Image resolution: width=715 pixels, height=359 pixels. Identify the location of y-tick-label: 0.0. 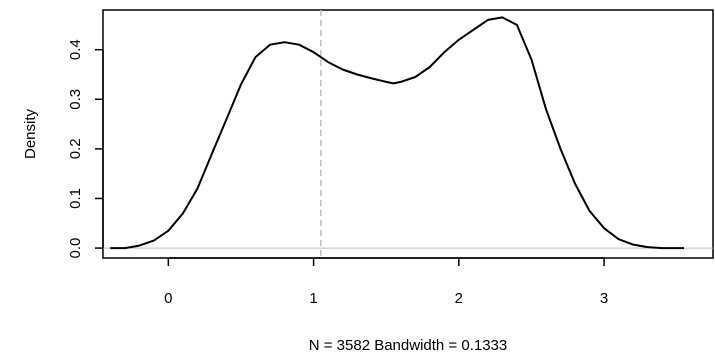
(75, 248).